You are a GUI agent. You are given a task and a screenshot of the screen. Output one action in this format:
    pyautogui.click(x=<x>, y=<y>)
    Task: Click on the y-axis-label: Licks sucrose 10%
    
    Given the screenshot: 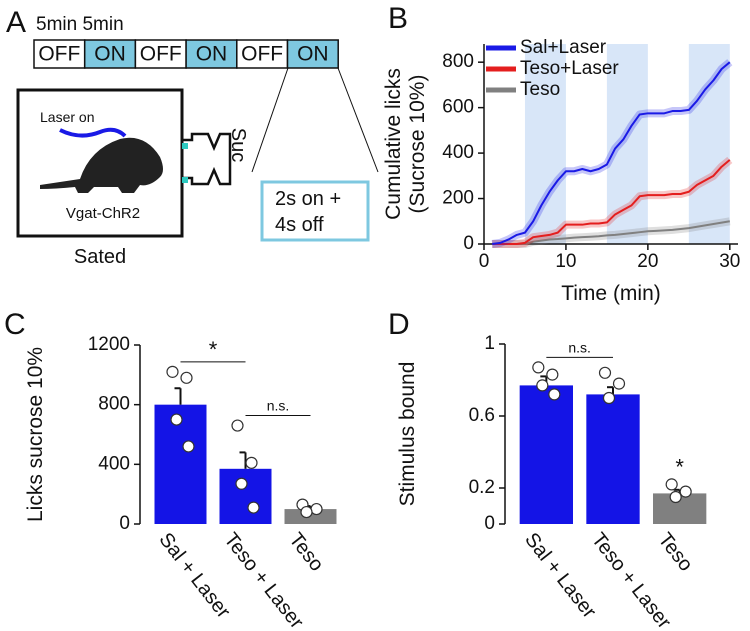 What is the action you would take?
    pyautogui.click(x=35, y=434)
    